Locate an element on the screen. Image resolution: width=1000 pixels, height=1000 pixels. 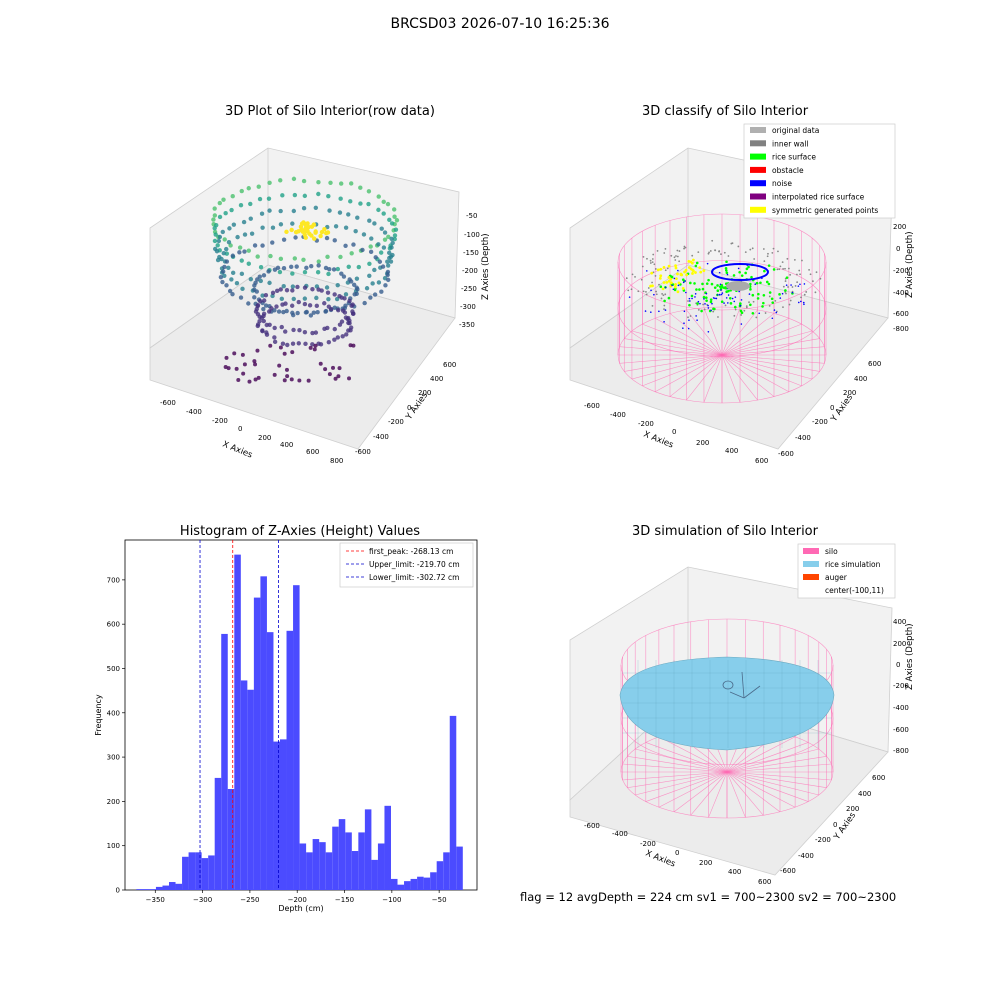
histogram-x-tick-label: −300 is located at coordinates (202, 900).